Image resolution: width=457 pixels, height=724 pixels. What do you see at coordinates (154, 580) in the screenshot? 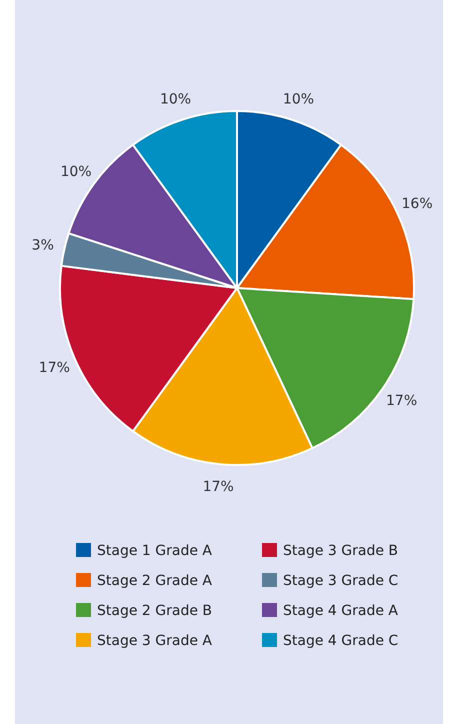
I see `legend-label: Stage 2 Grade A` at bounding box center [154, 580].